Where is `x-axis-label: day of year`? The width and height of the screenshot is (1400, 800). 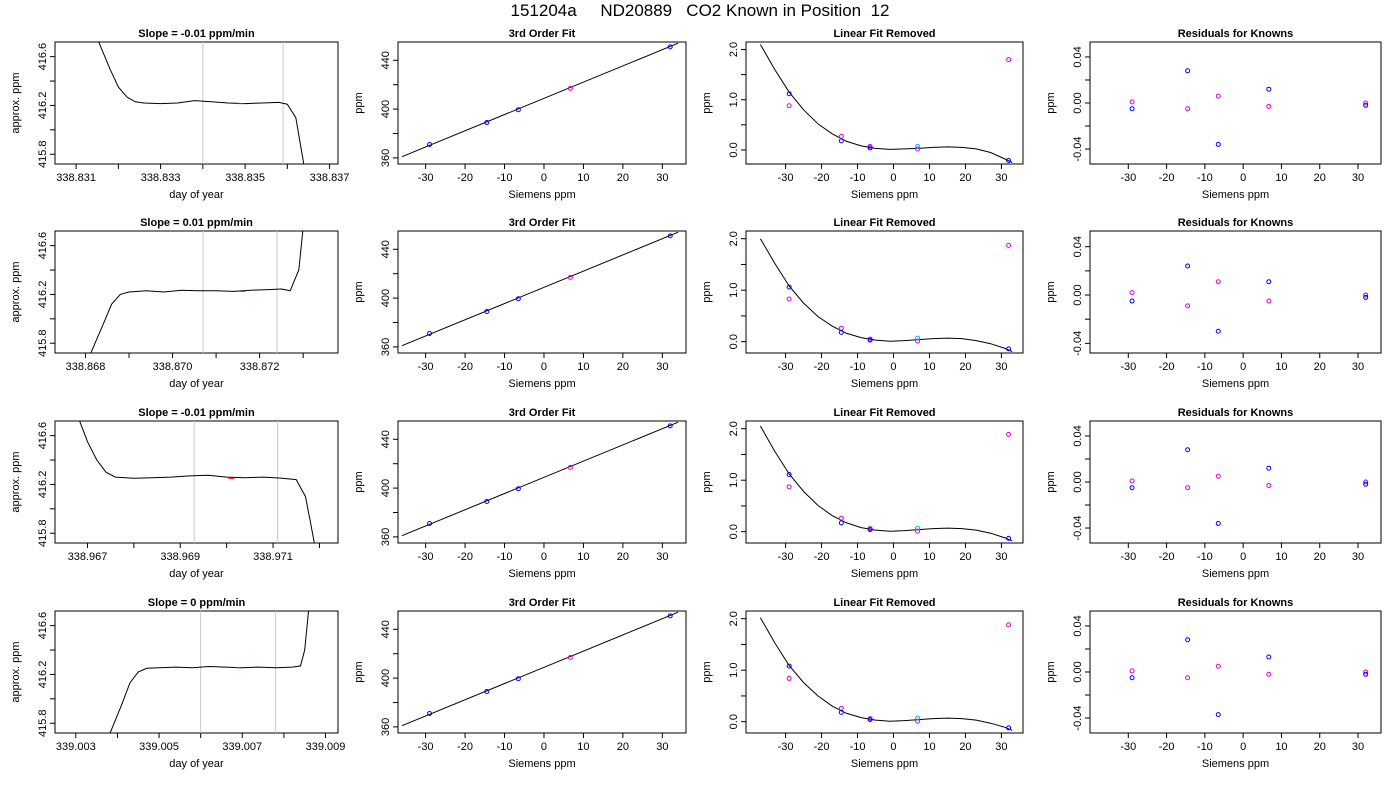 x-axis-label: day of year is located at coordinates (196, 195).